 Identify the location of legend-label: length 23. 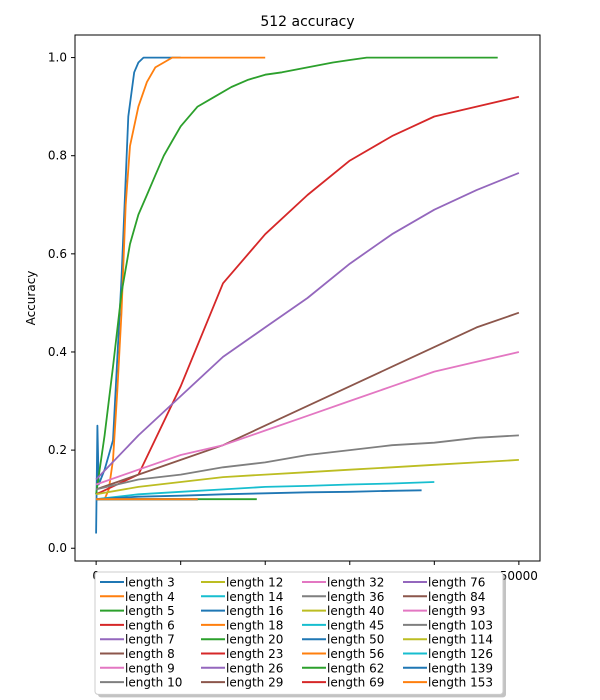
(254, 654).